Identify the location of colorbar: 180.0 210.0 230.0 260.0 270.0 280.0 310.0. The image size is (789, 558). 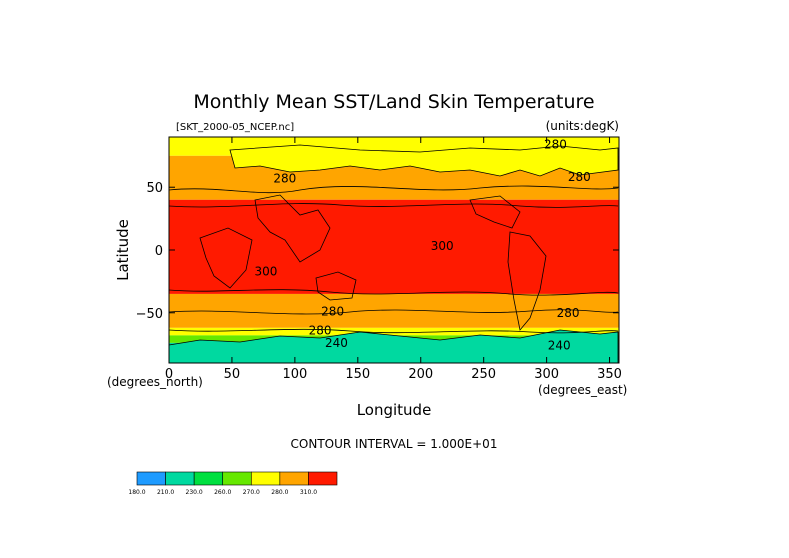
(233, 483).